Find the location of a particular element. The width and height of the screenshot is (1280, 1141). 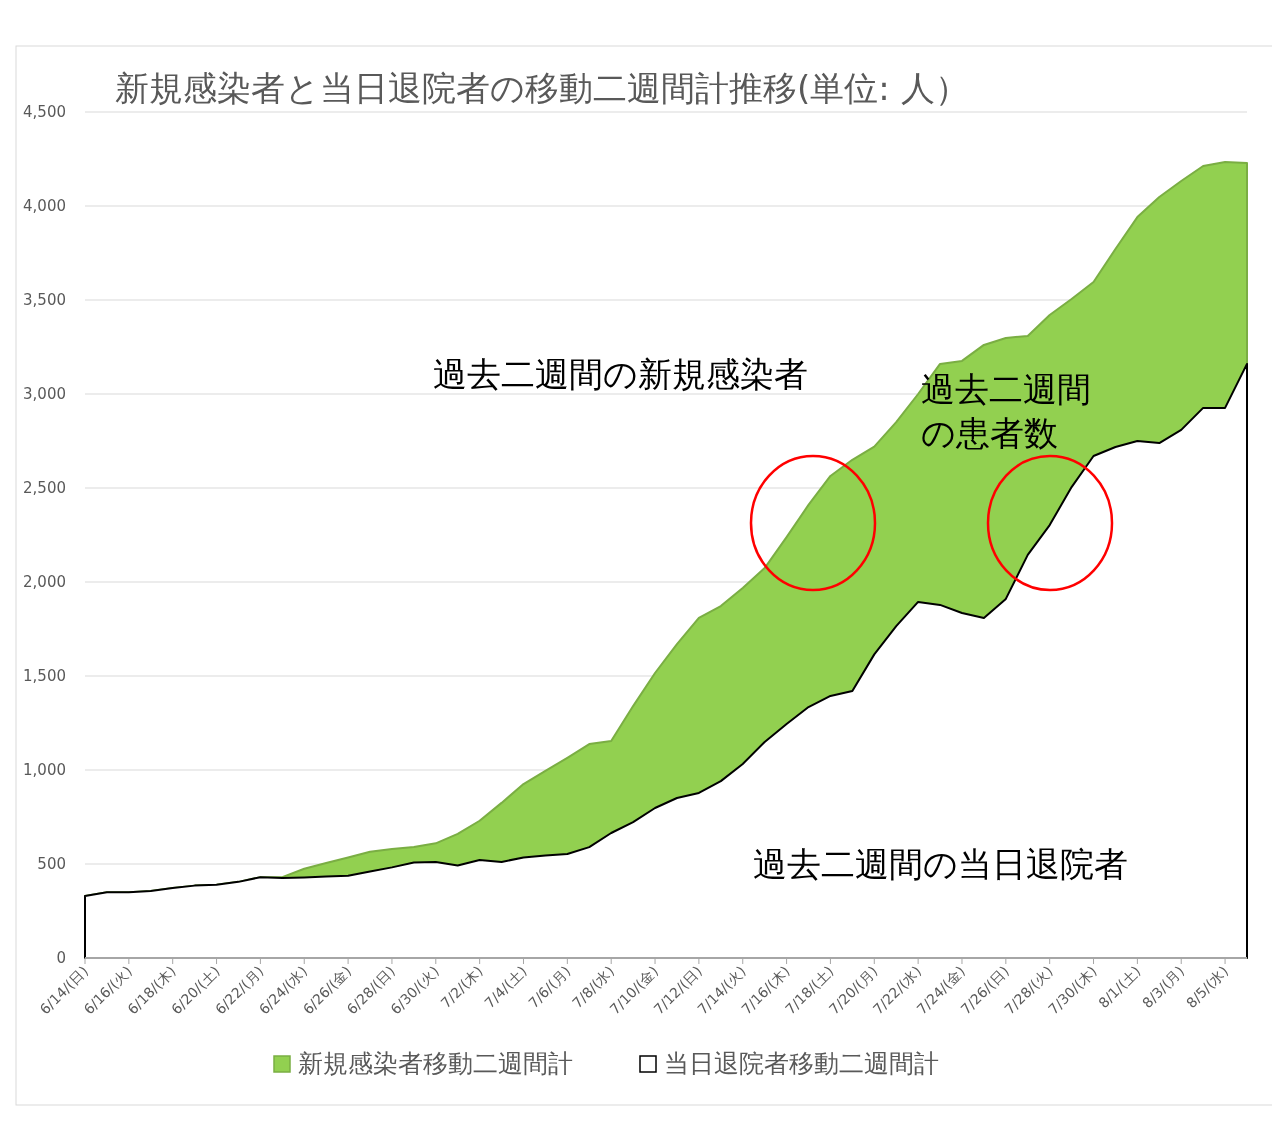

y-tick-label: 500 is located at coordinates (51, 864).